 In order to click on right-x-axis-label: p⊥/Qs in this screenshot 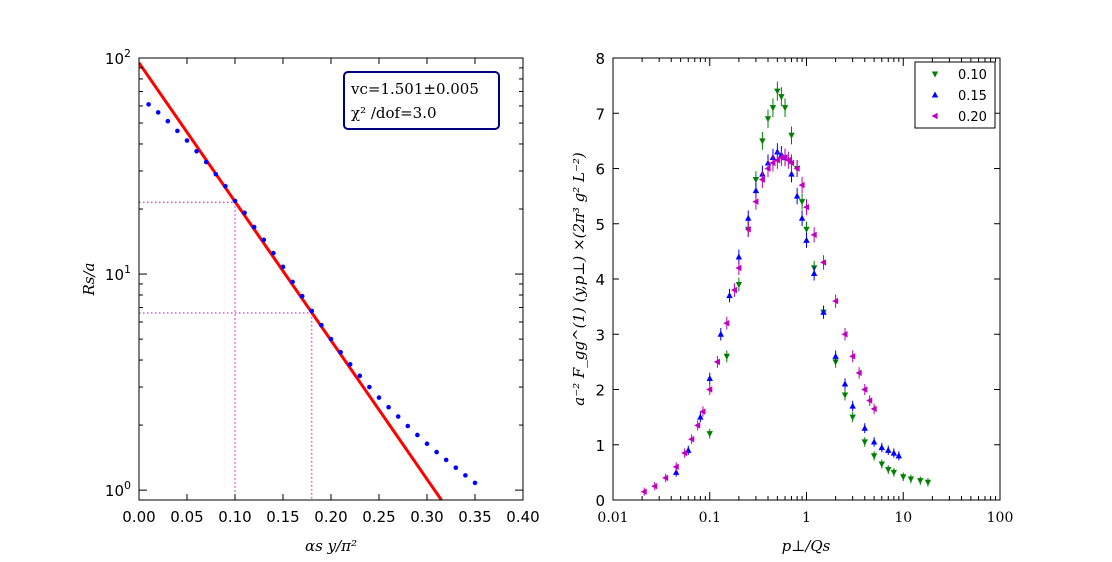, I will do `click(806, 546)`.